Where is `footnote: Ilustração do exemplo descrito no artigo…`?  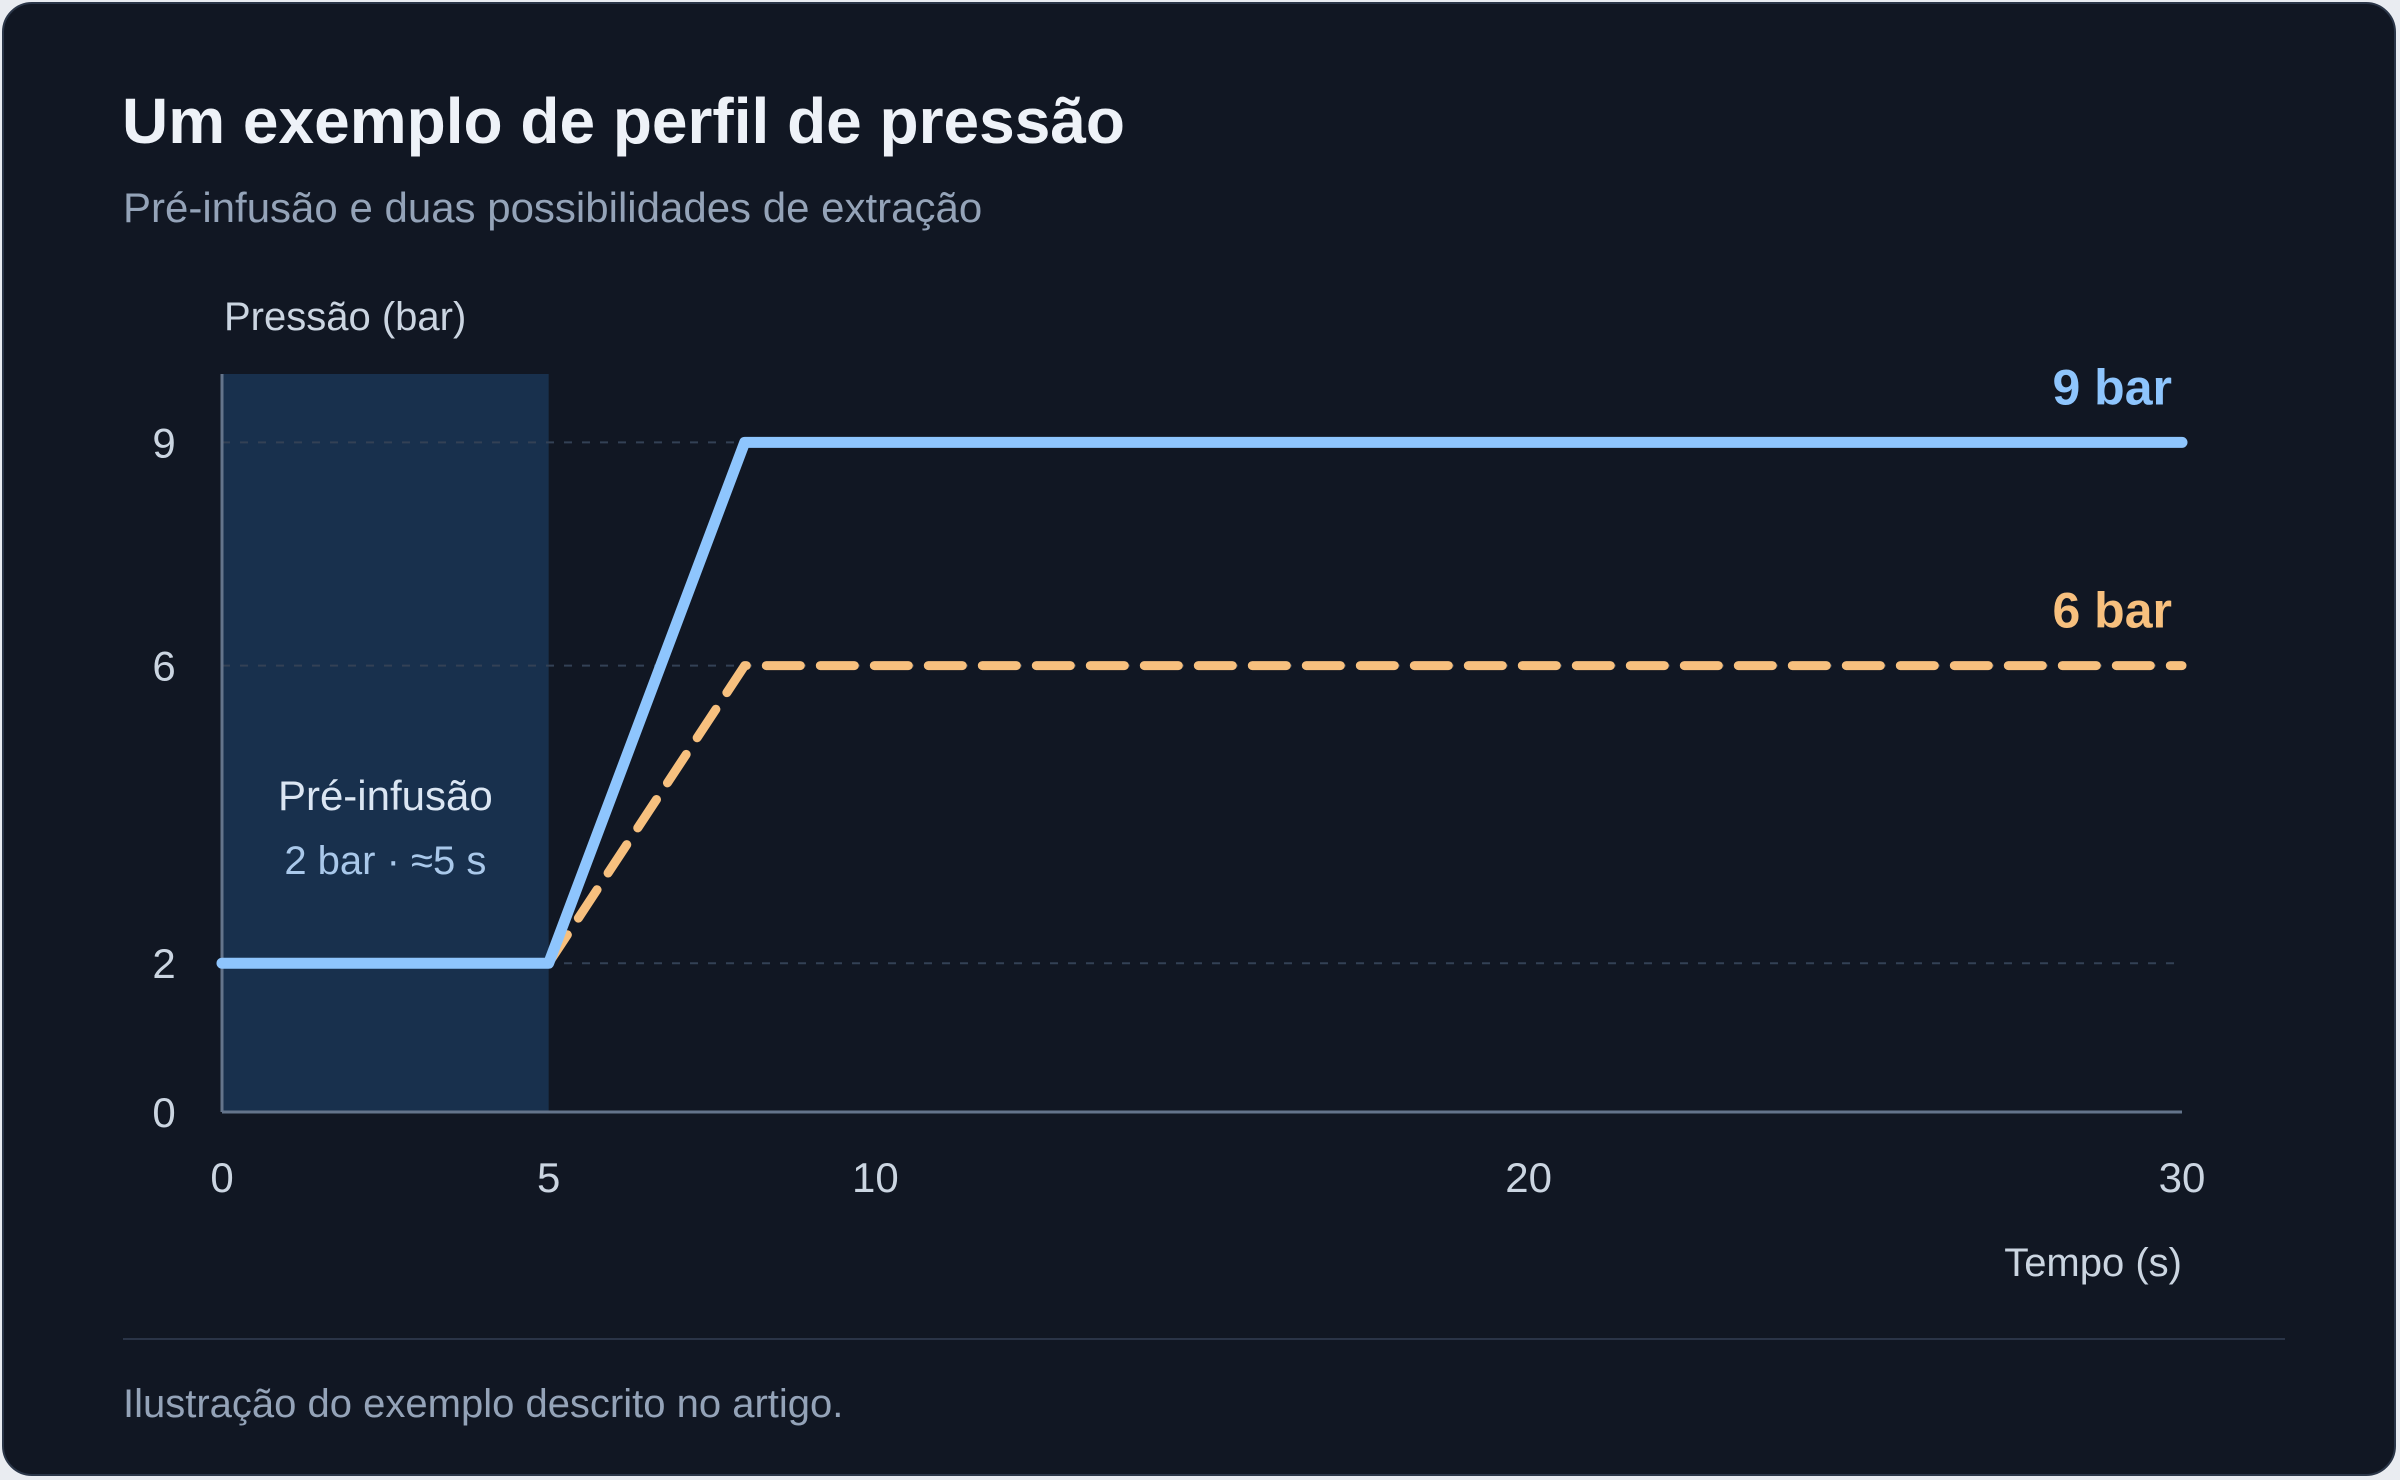 footnote: Ilustração do exemplo descrito no artigo… is located at coordinates (483, 1404).